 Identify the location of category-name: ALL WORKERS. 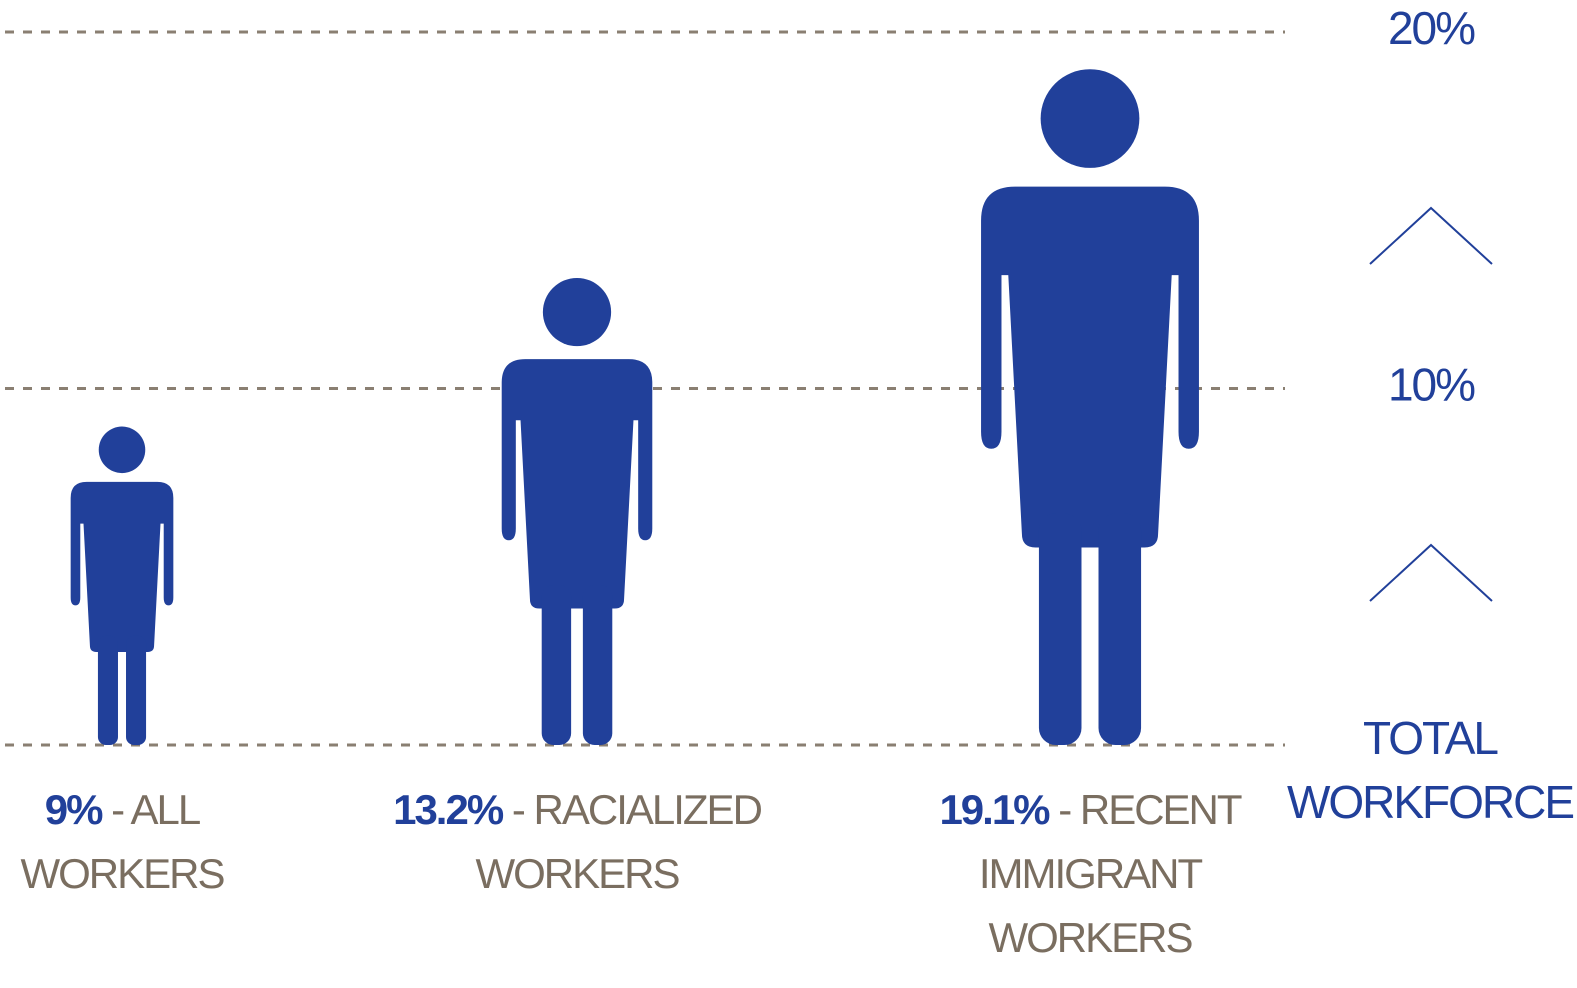
(122, 841).